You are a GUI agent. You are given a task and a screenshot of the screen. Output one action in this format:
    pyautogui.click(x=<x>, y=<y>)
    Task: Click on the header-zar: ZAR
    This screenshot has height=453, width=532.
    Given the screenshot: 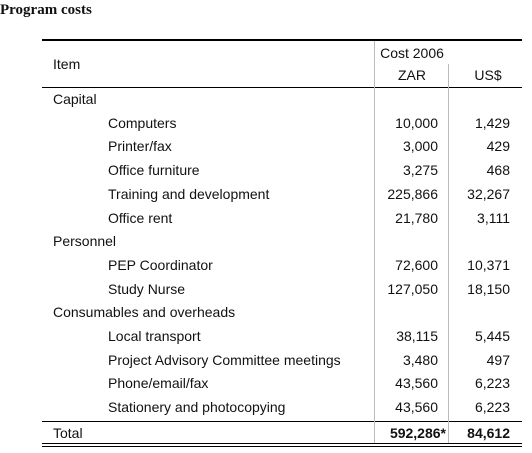 What is the action you would take?
    pyautogui.click(x=412, y=75)
    